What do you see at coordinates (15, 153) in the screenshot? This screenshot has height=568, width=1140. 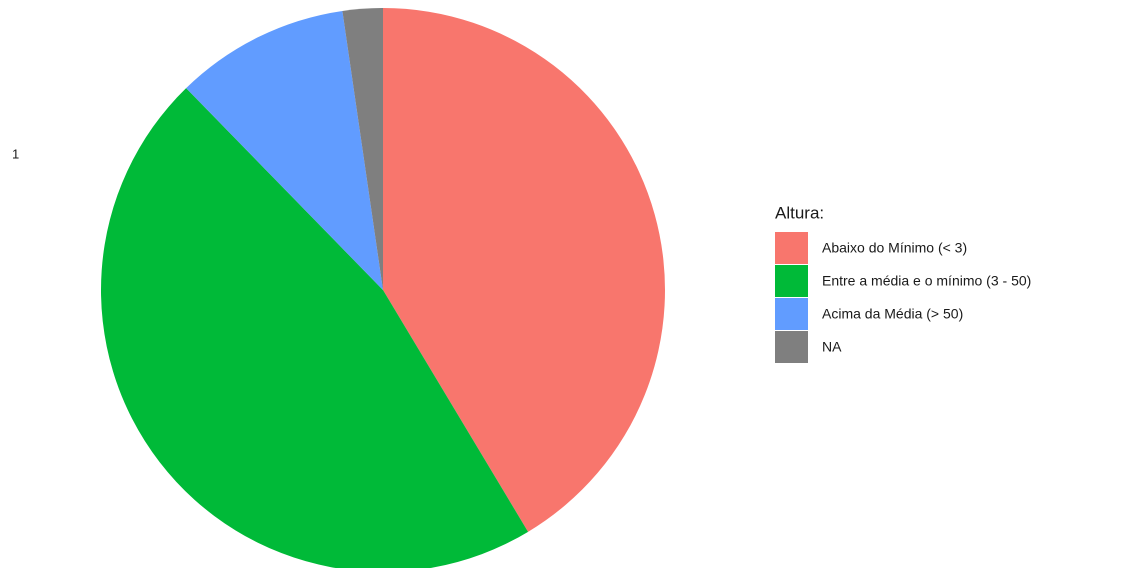 I see `axis-tick-label: 1` at bounding box center [15, 153].